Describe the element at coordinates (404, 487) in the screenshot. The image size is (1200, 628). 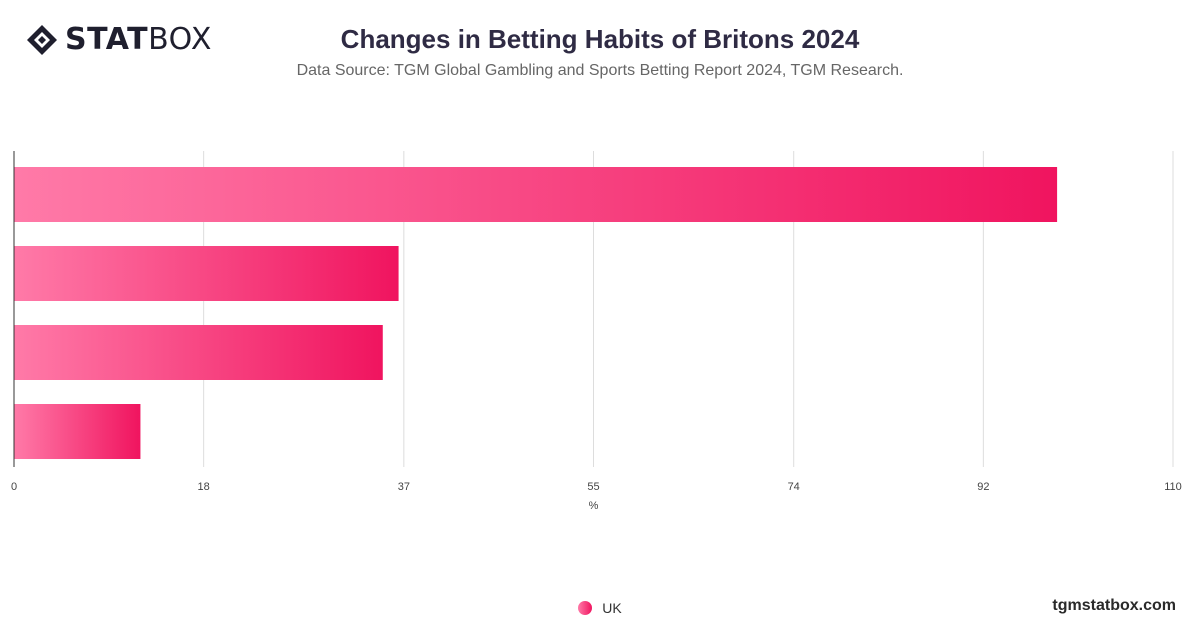
I see `x-tick-label: 37` at that location.